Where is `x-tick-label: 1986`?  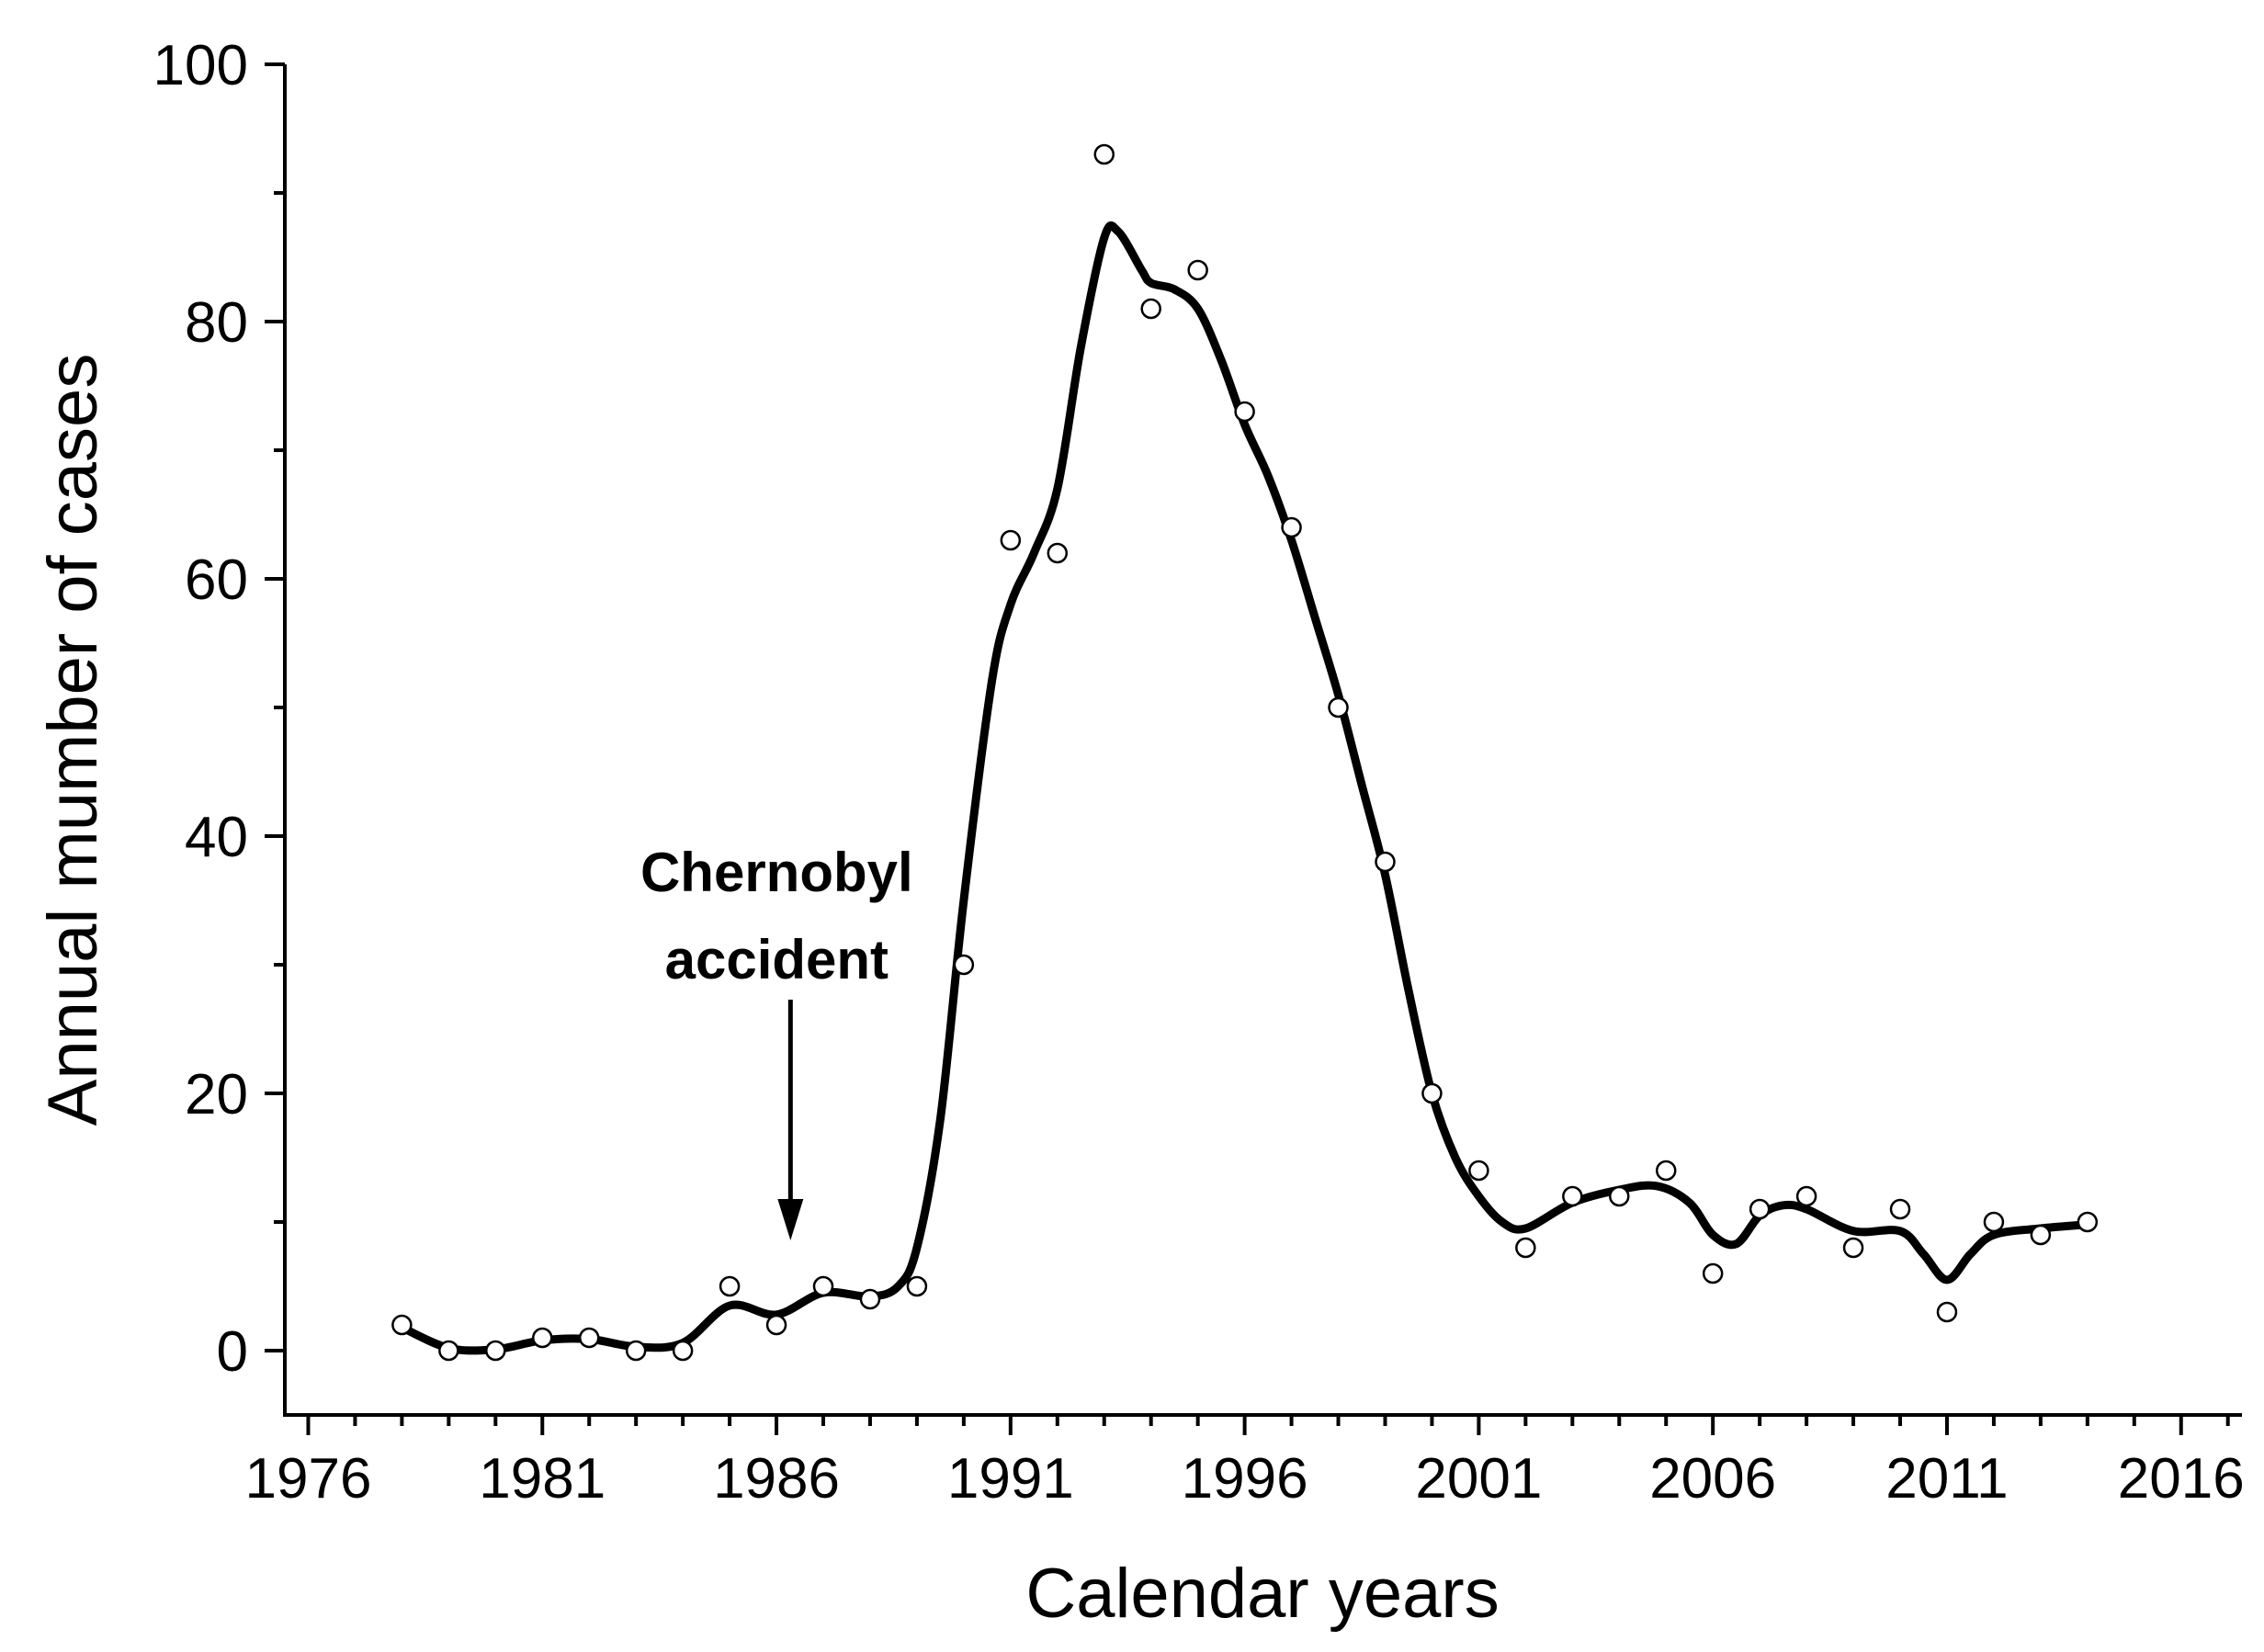 x-tick-label: 1986 is located at coordinates (776, 1479).